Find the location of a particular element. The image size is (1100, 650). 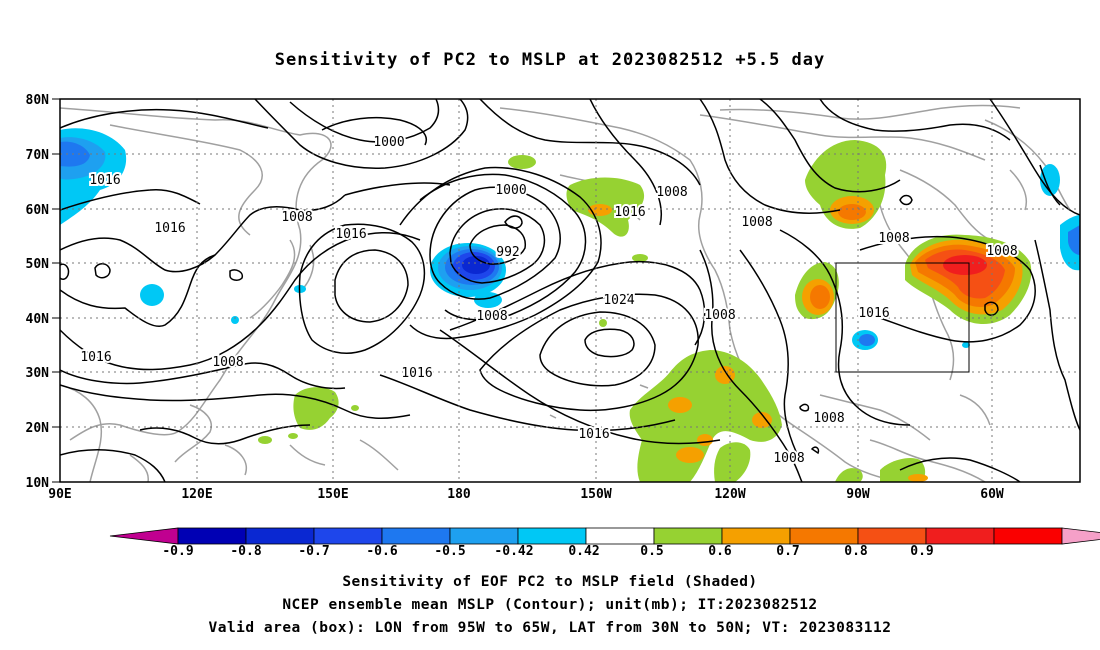

lon-label: 120W is located at coordinates (729, 494).